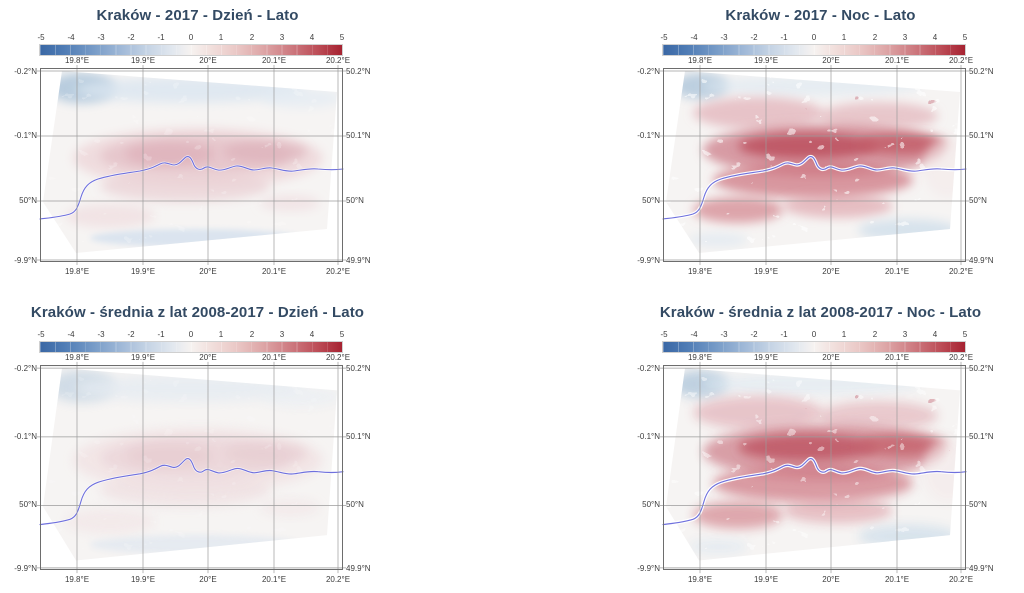  Describe the element at coordinates (358, 71) in the screenshot. I see `lat-tick-label: 50.2°N` at that location.